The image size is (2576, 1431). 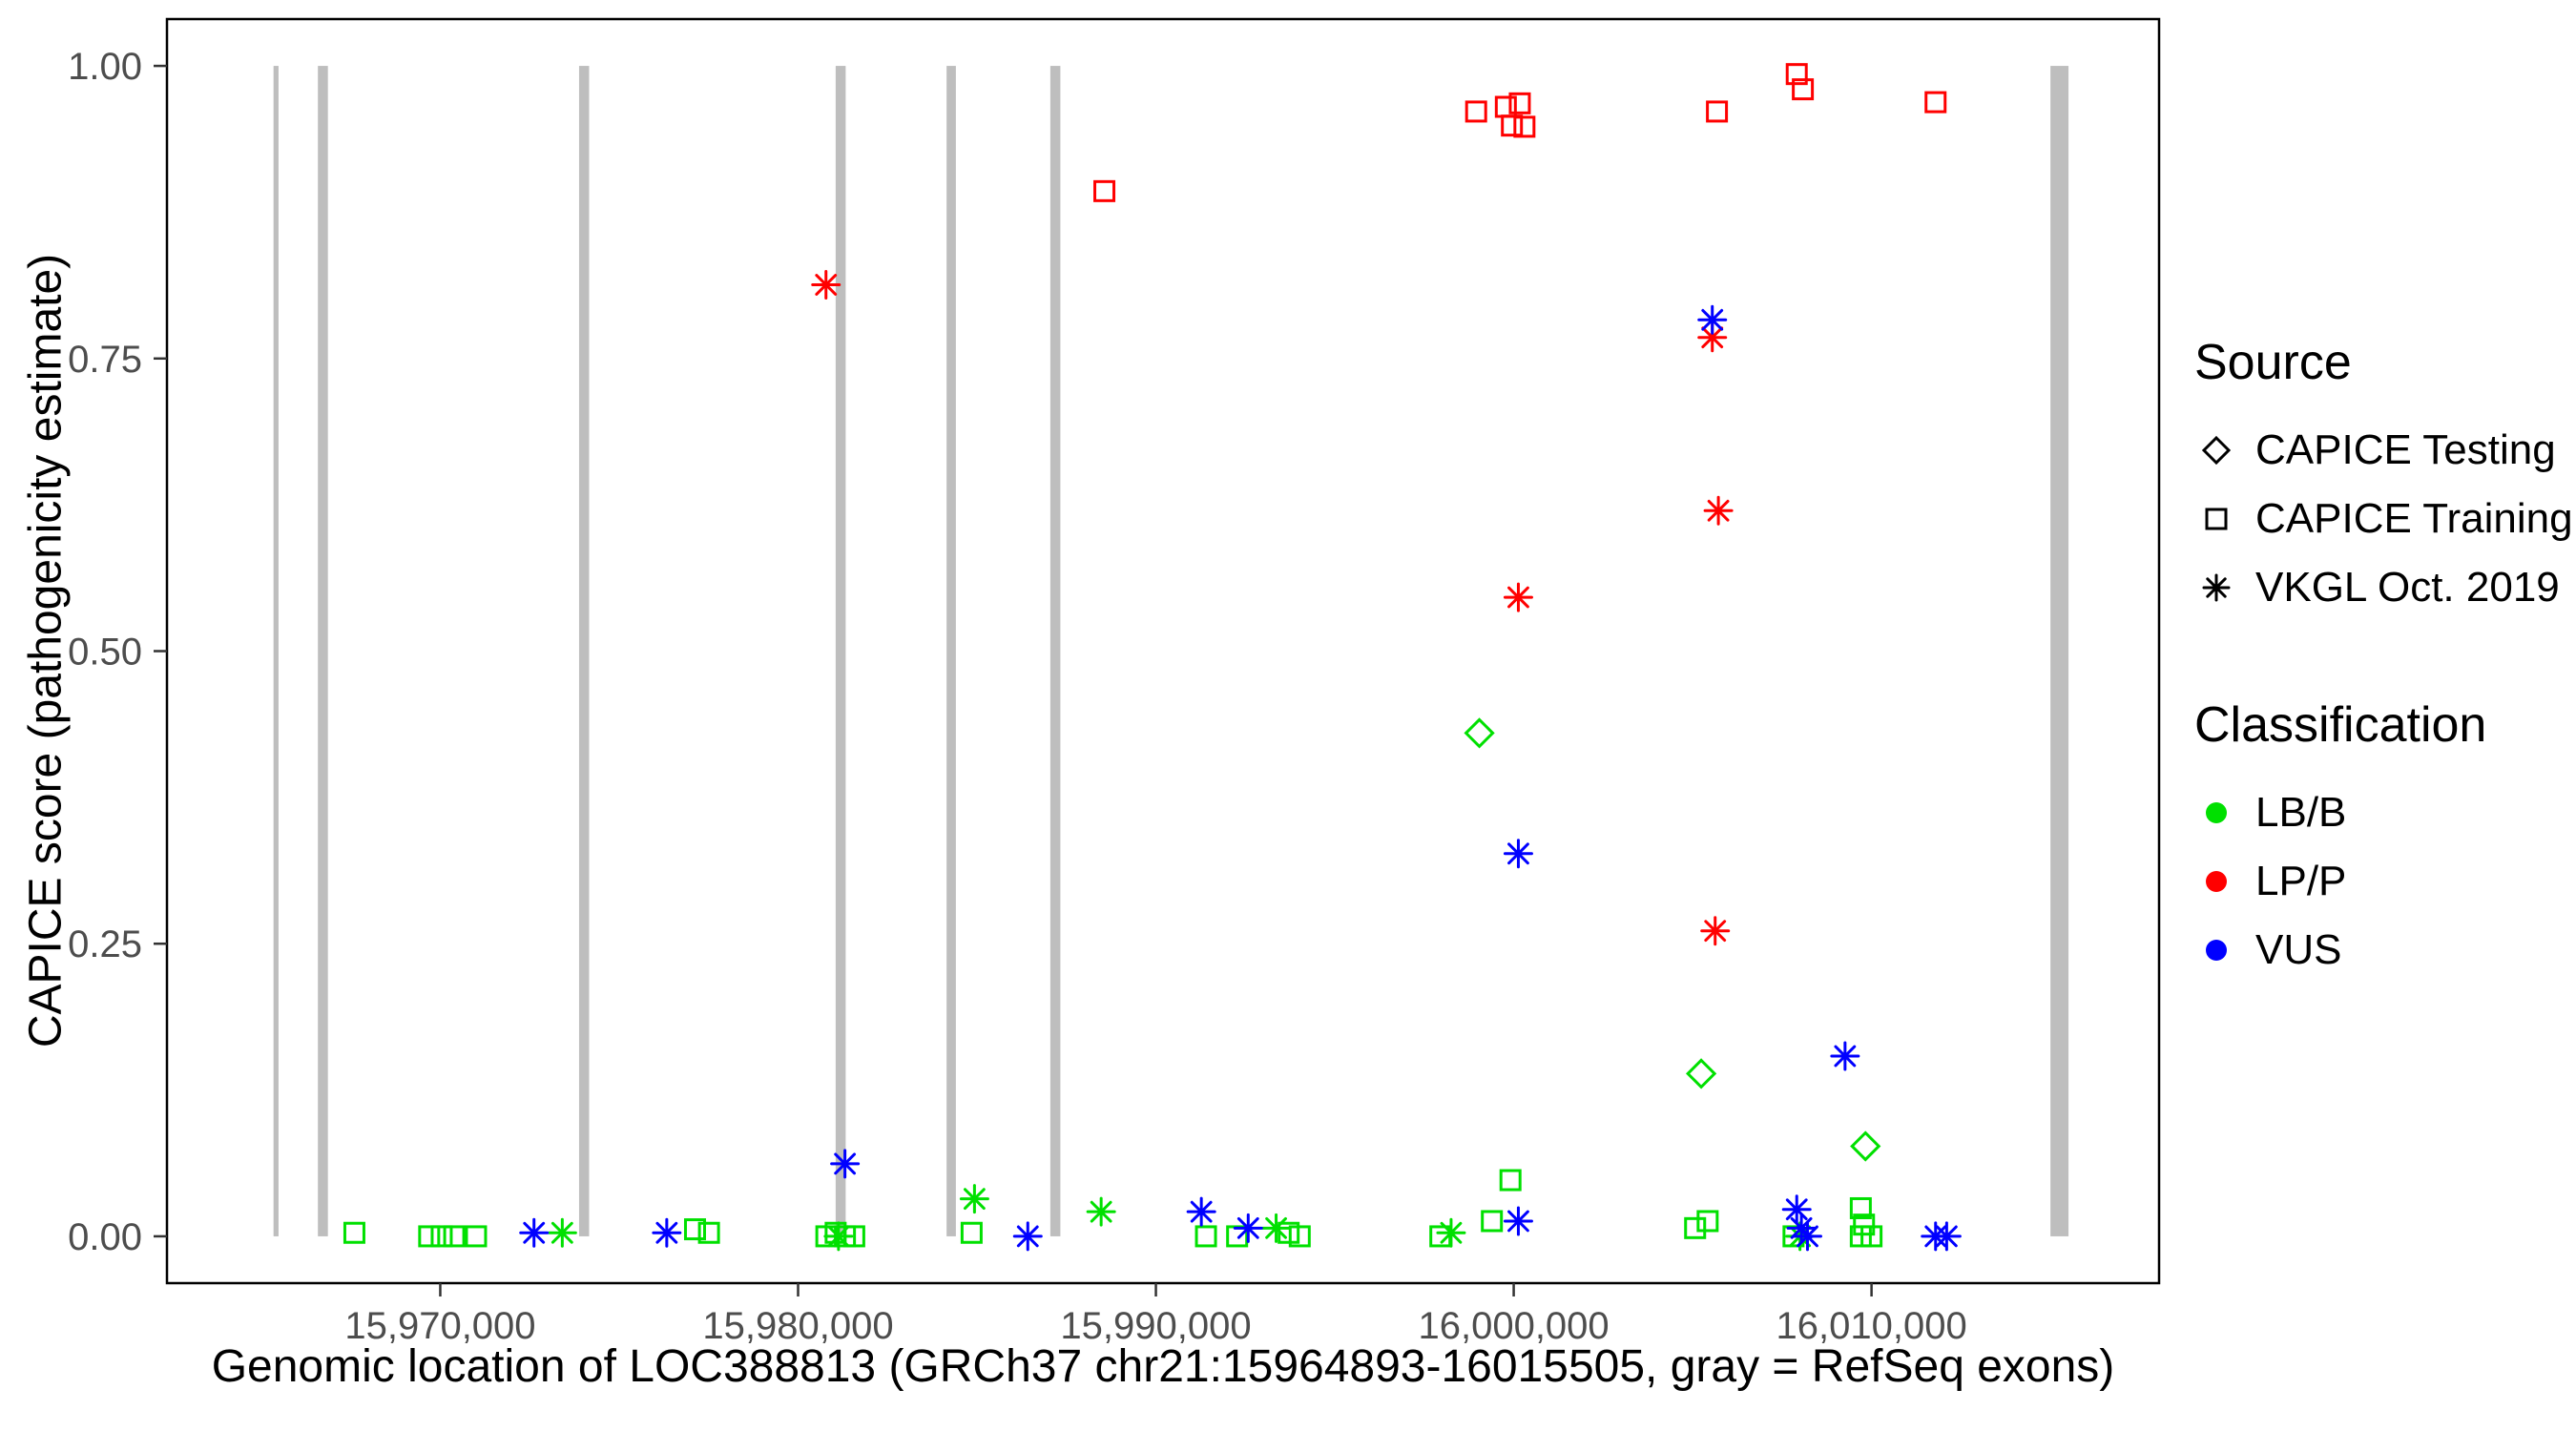 I want to click on x-tick-label: 15,990,000, so click(x=1155, y=1326).